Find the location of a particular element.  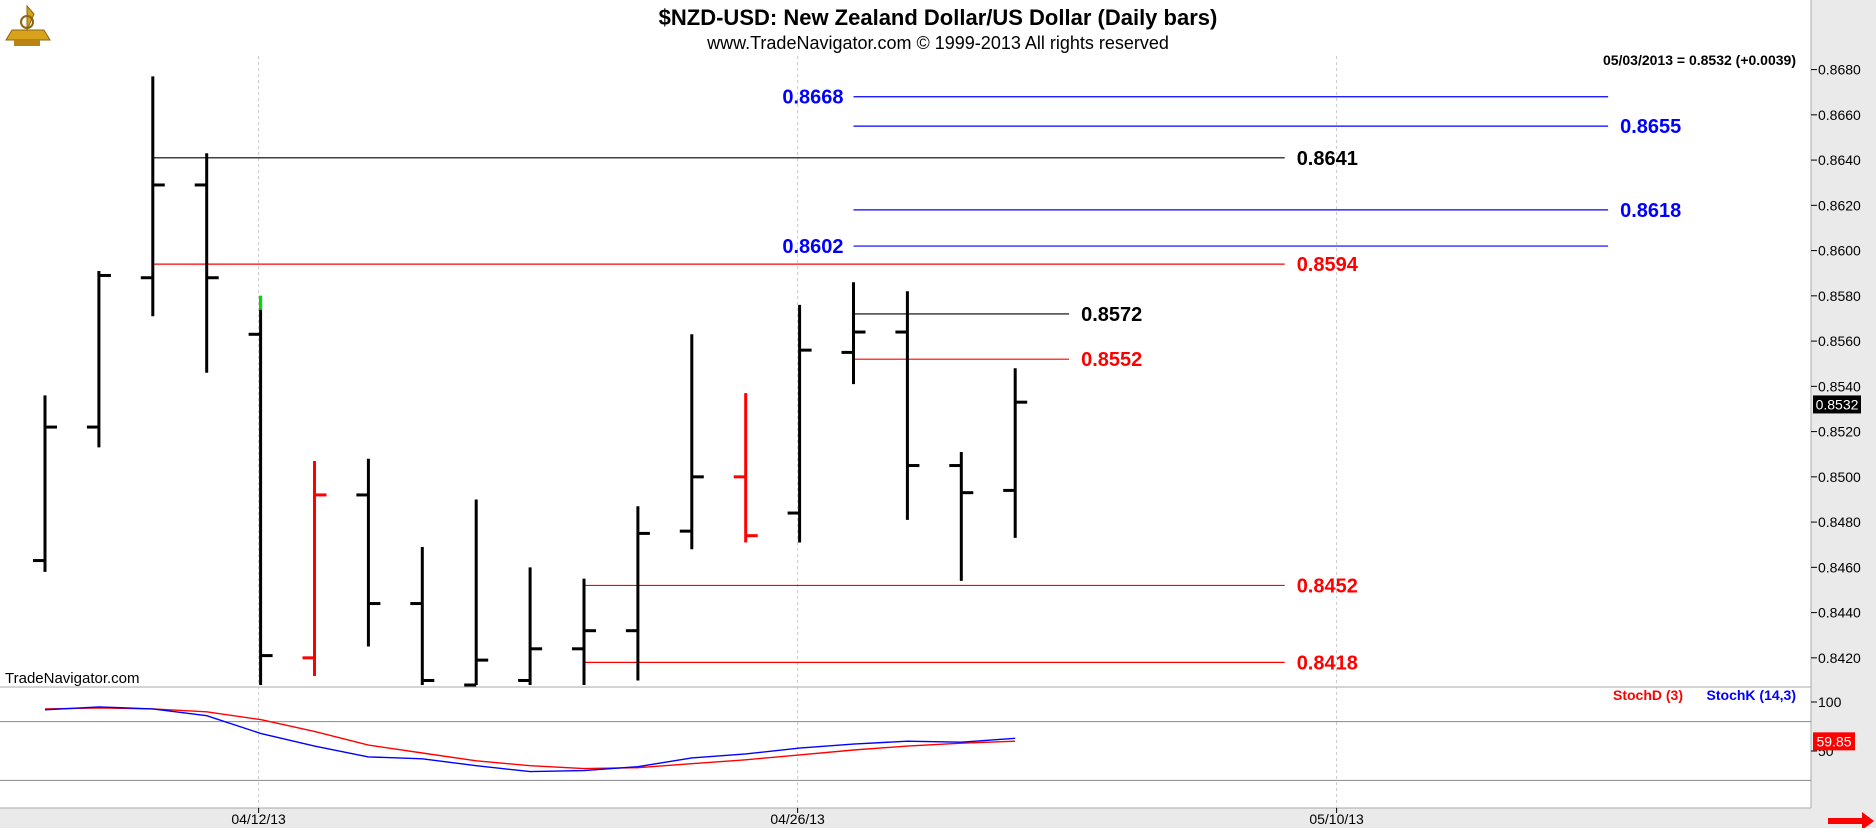

price-tick-label: 0.8560 is located at coordinates (1839, 341).